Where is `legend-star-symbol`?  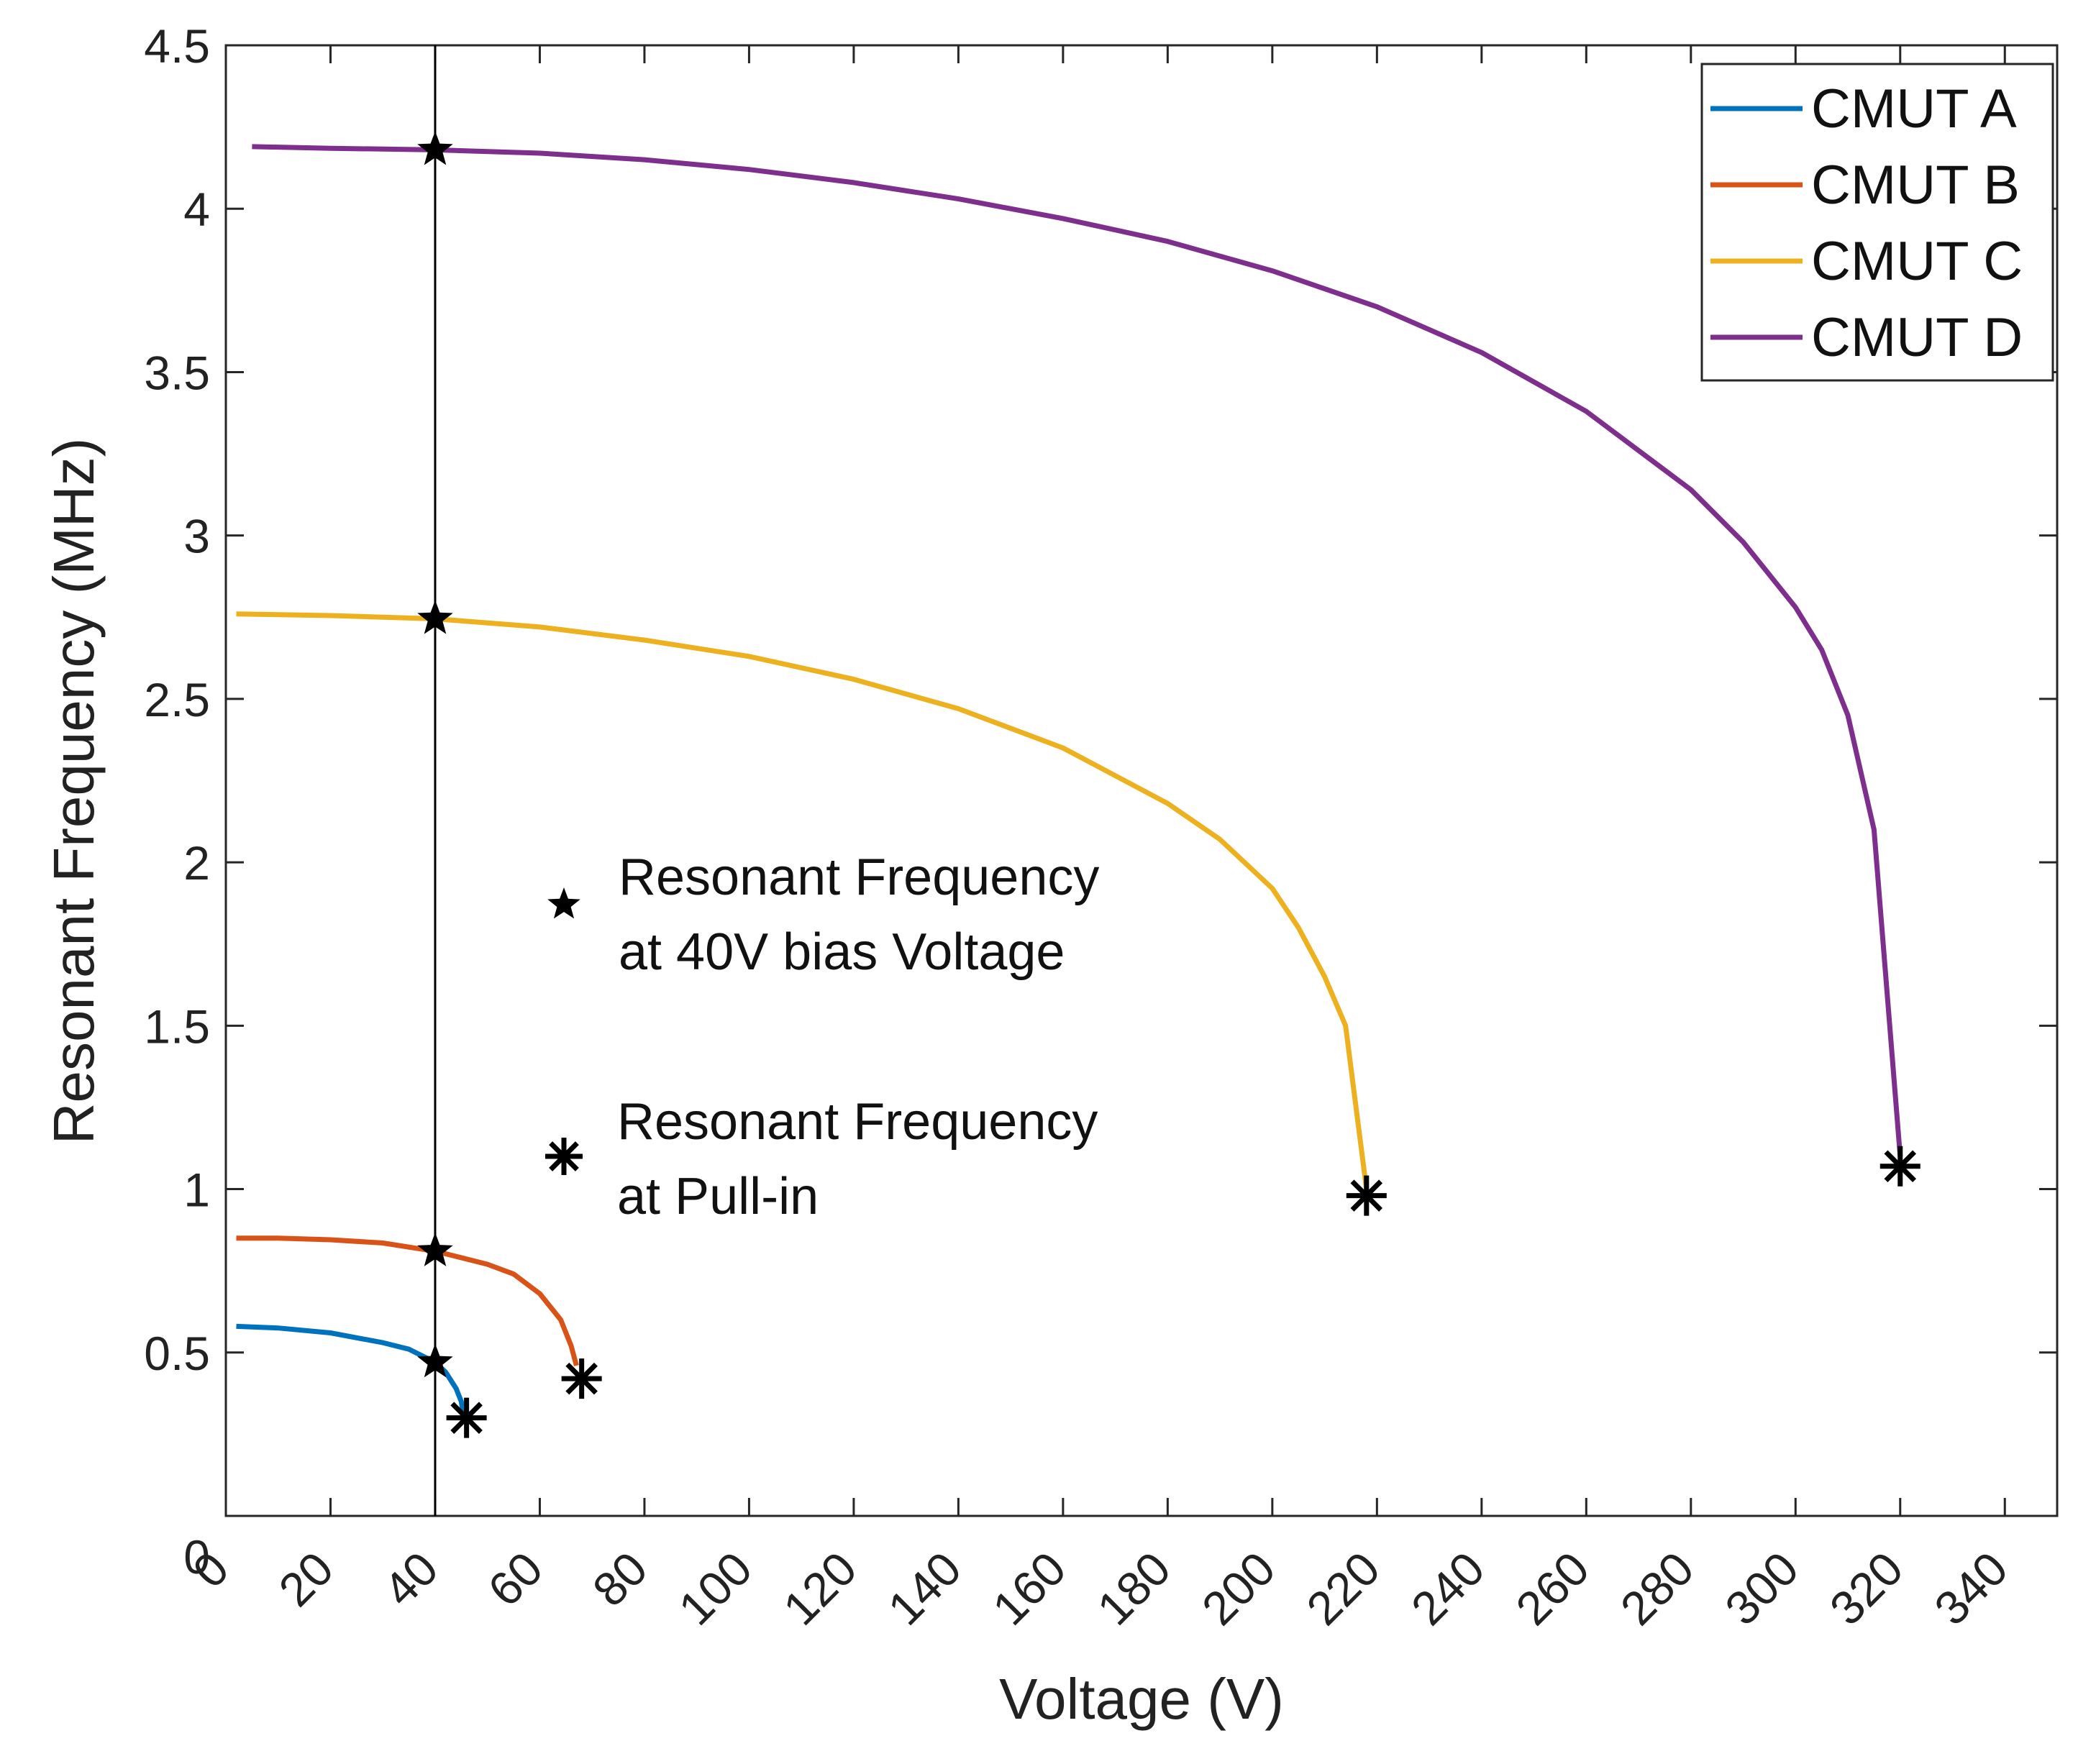
legend-star-symbol is located at coordinates (563, 903).